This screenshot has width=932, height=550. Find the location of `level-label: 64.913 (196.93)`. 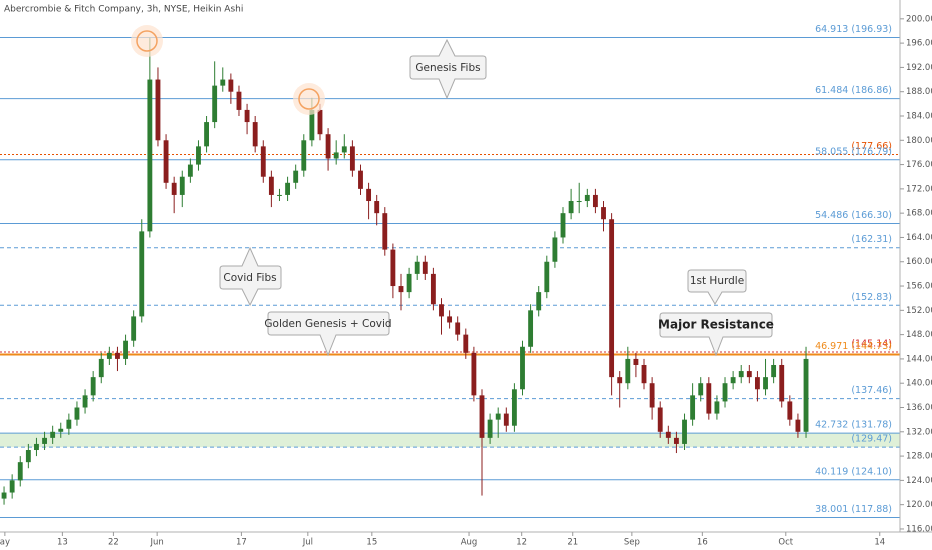

level-label: 64.913 (196.93) is located at coordinates (853, 29).